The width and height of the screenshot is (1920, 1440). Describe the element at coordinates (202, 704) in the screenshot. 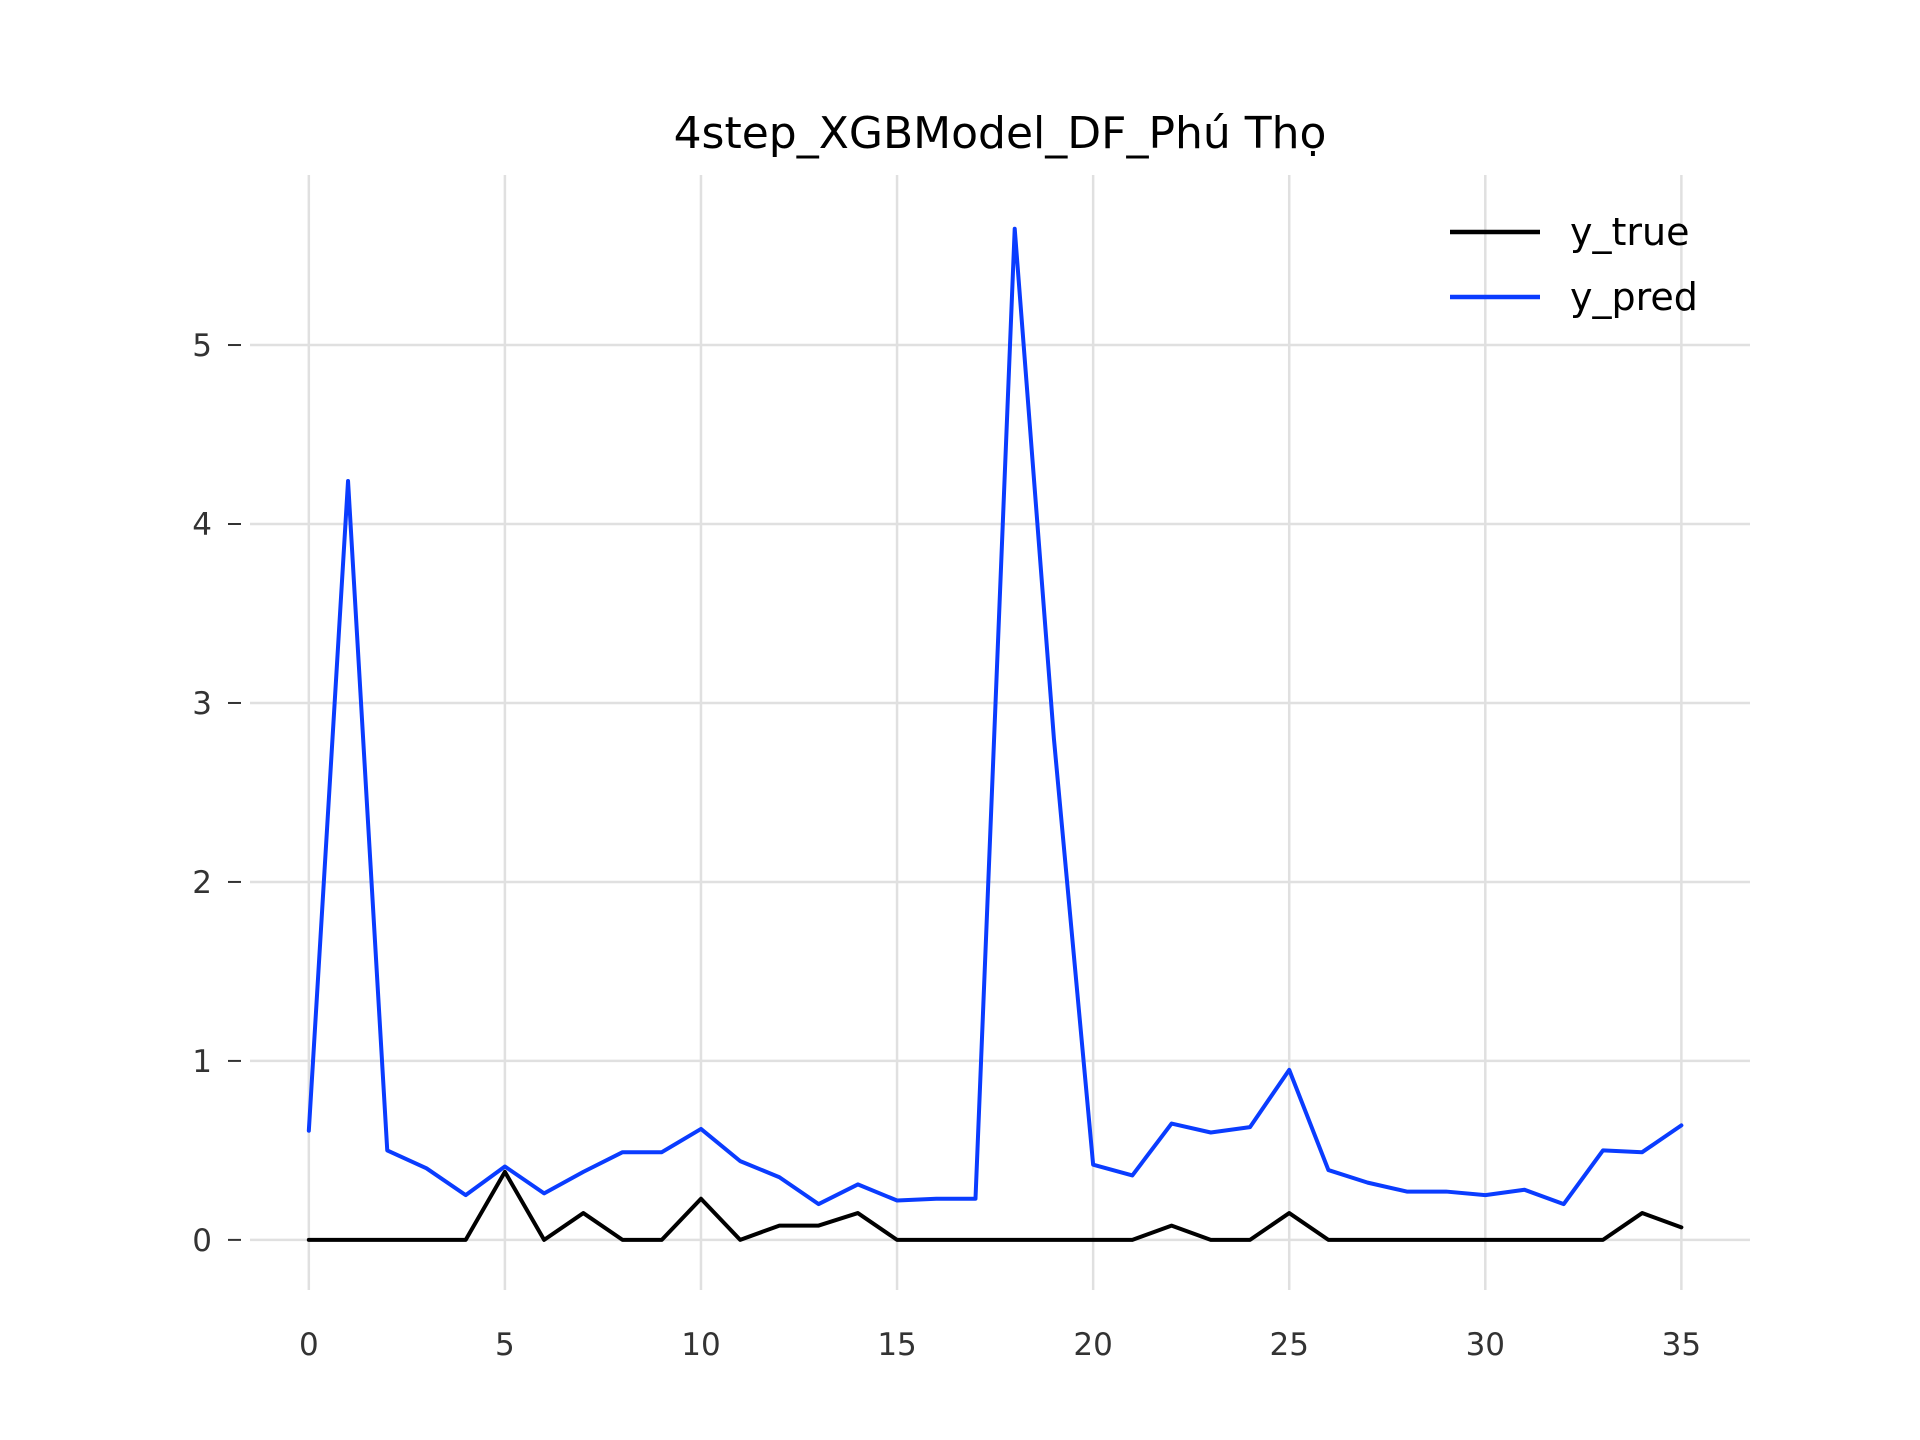

I see `y-tick-label: 3` at that location.